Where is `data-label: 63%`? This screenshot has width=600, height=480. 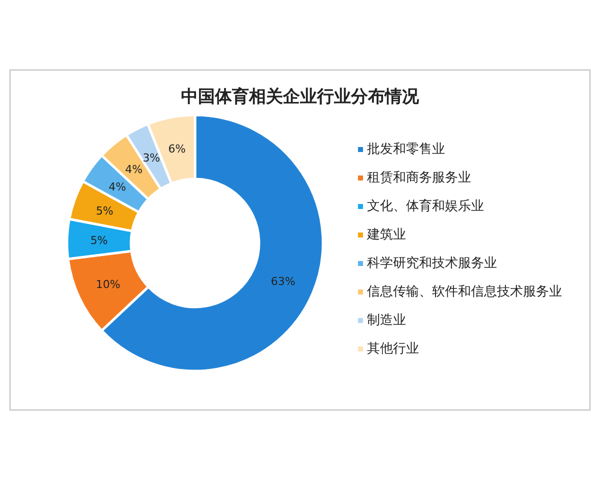
data-label: 63% is located at coordinates (283, 281).